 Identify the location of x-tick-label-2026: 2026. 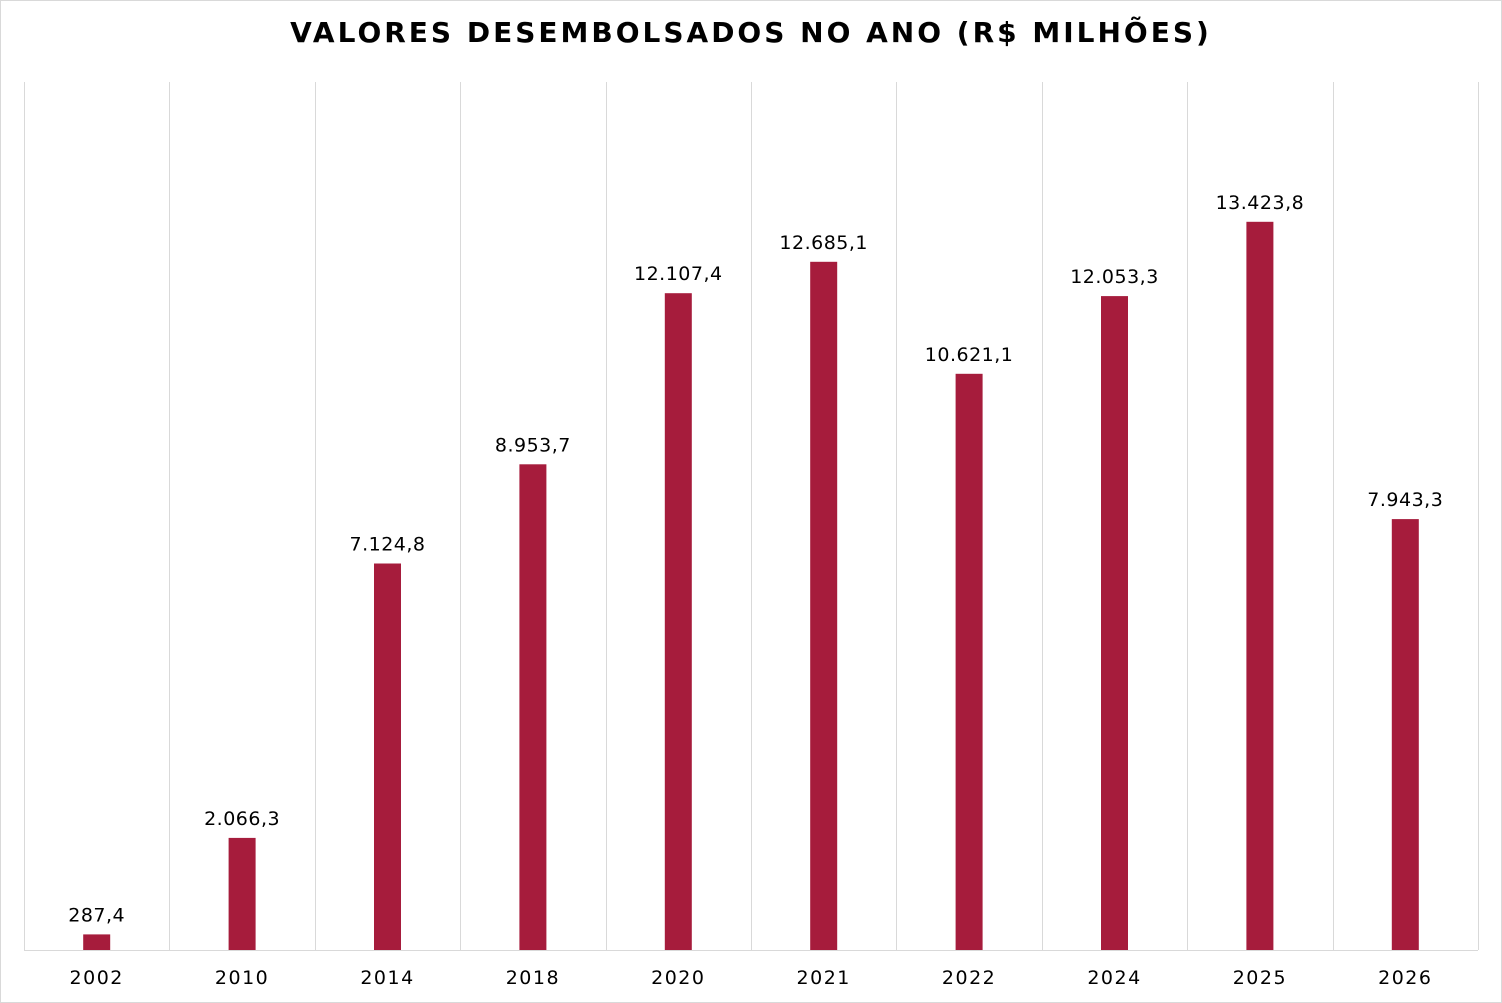
(1405, 978).